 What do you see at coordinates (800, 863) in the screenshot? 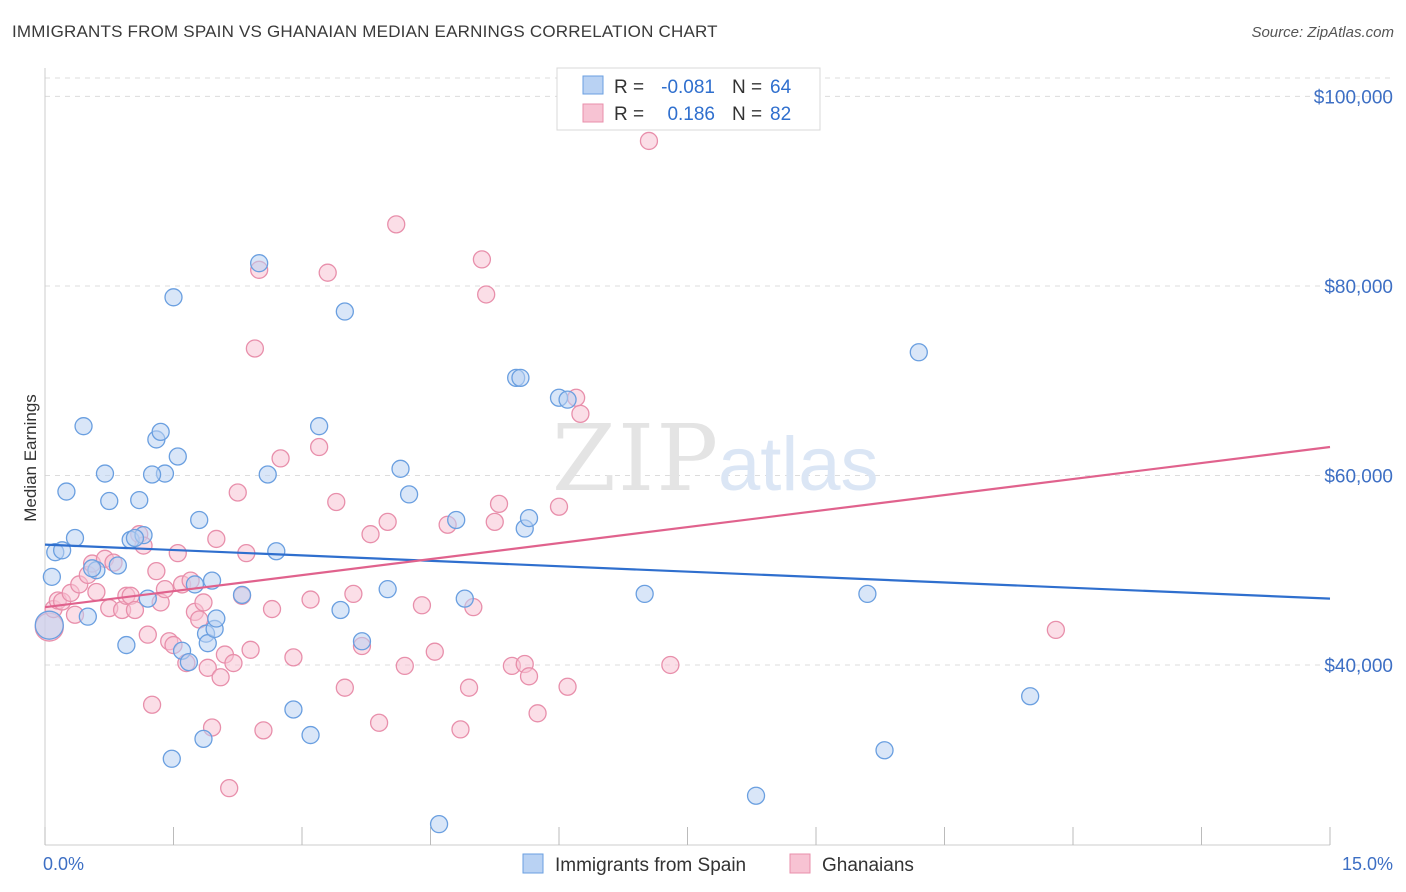
I see `series-legend-swatch-ghana` at bounding box center [800, 863].